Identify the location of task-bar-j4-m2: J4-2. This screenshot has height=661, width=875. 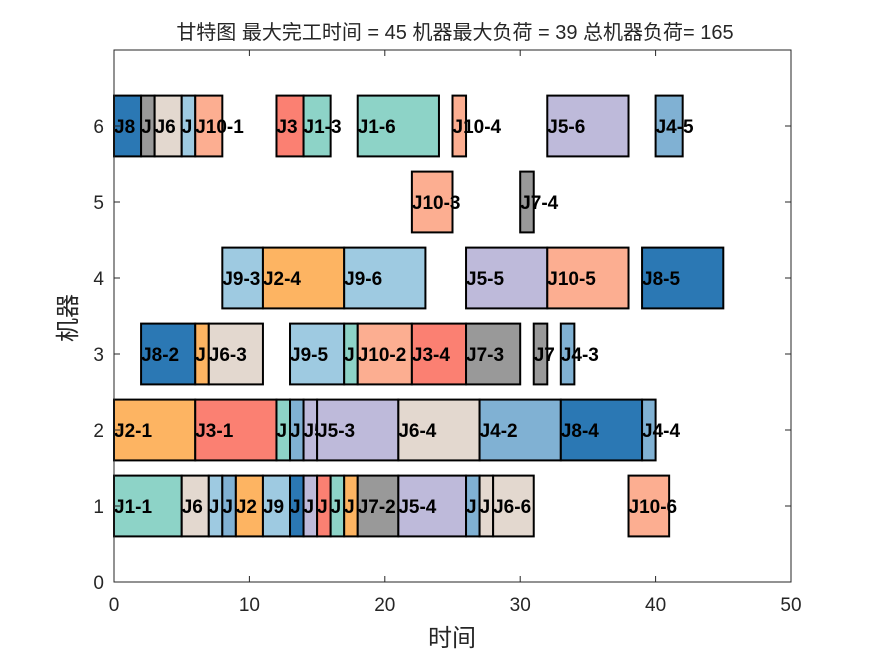
(520, 430).